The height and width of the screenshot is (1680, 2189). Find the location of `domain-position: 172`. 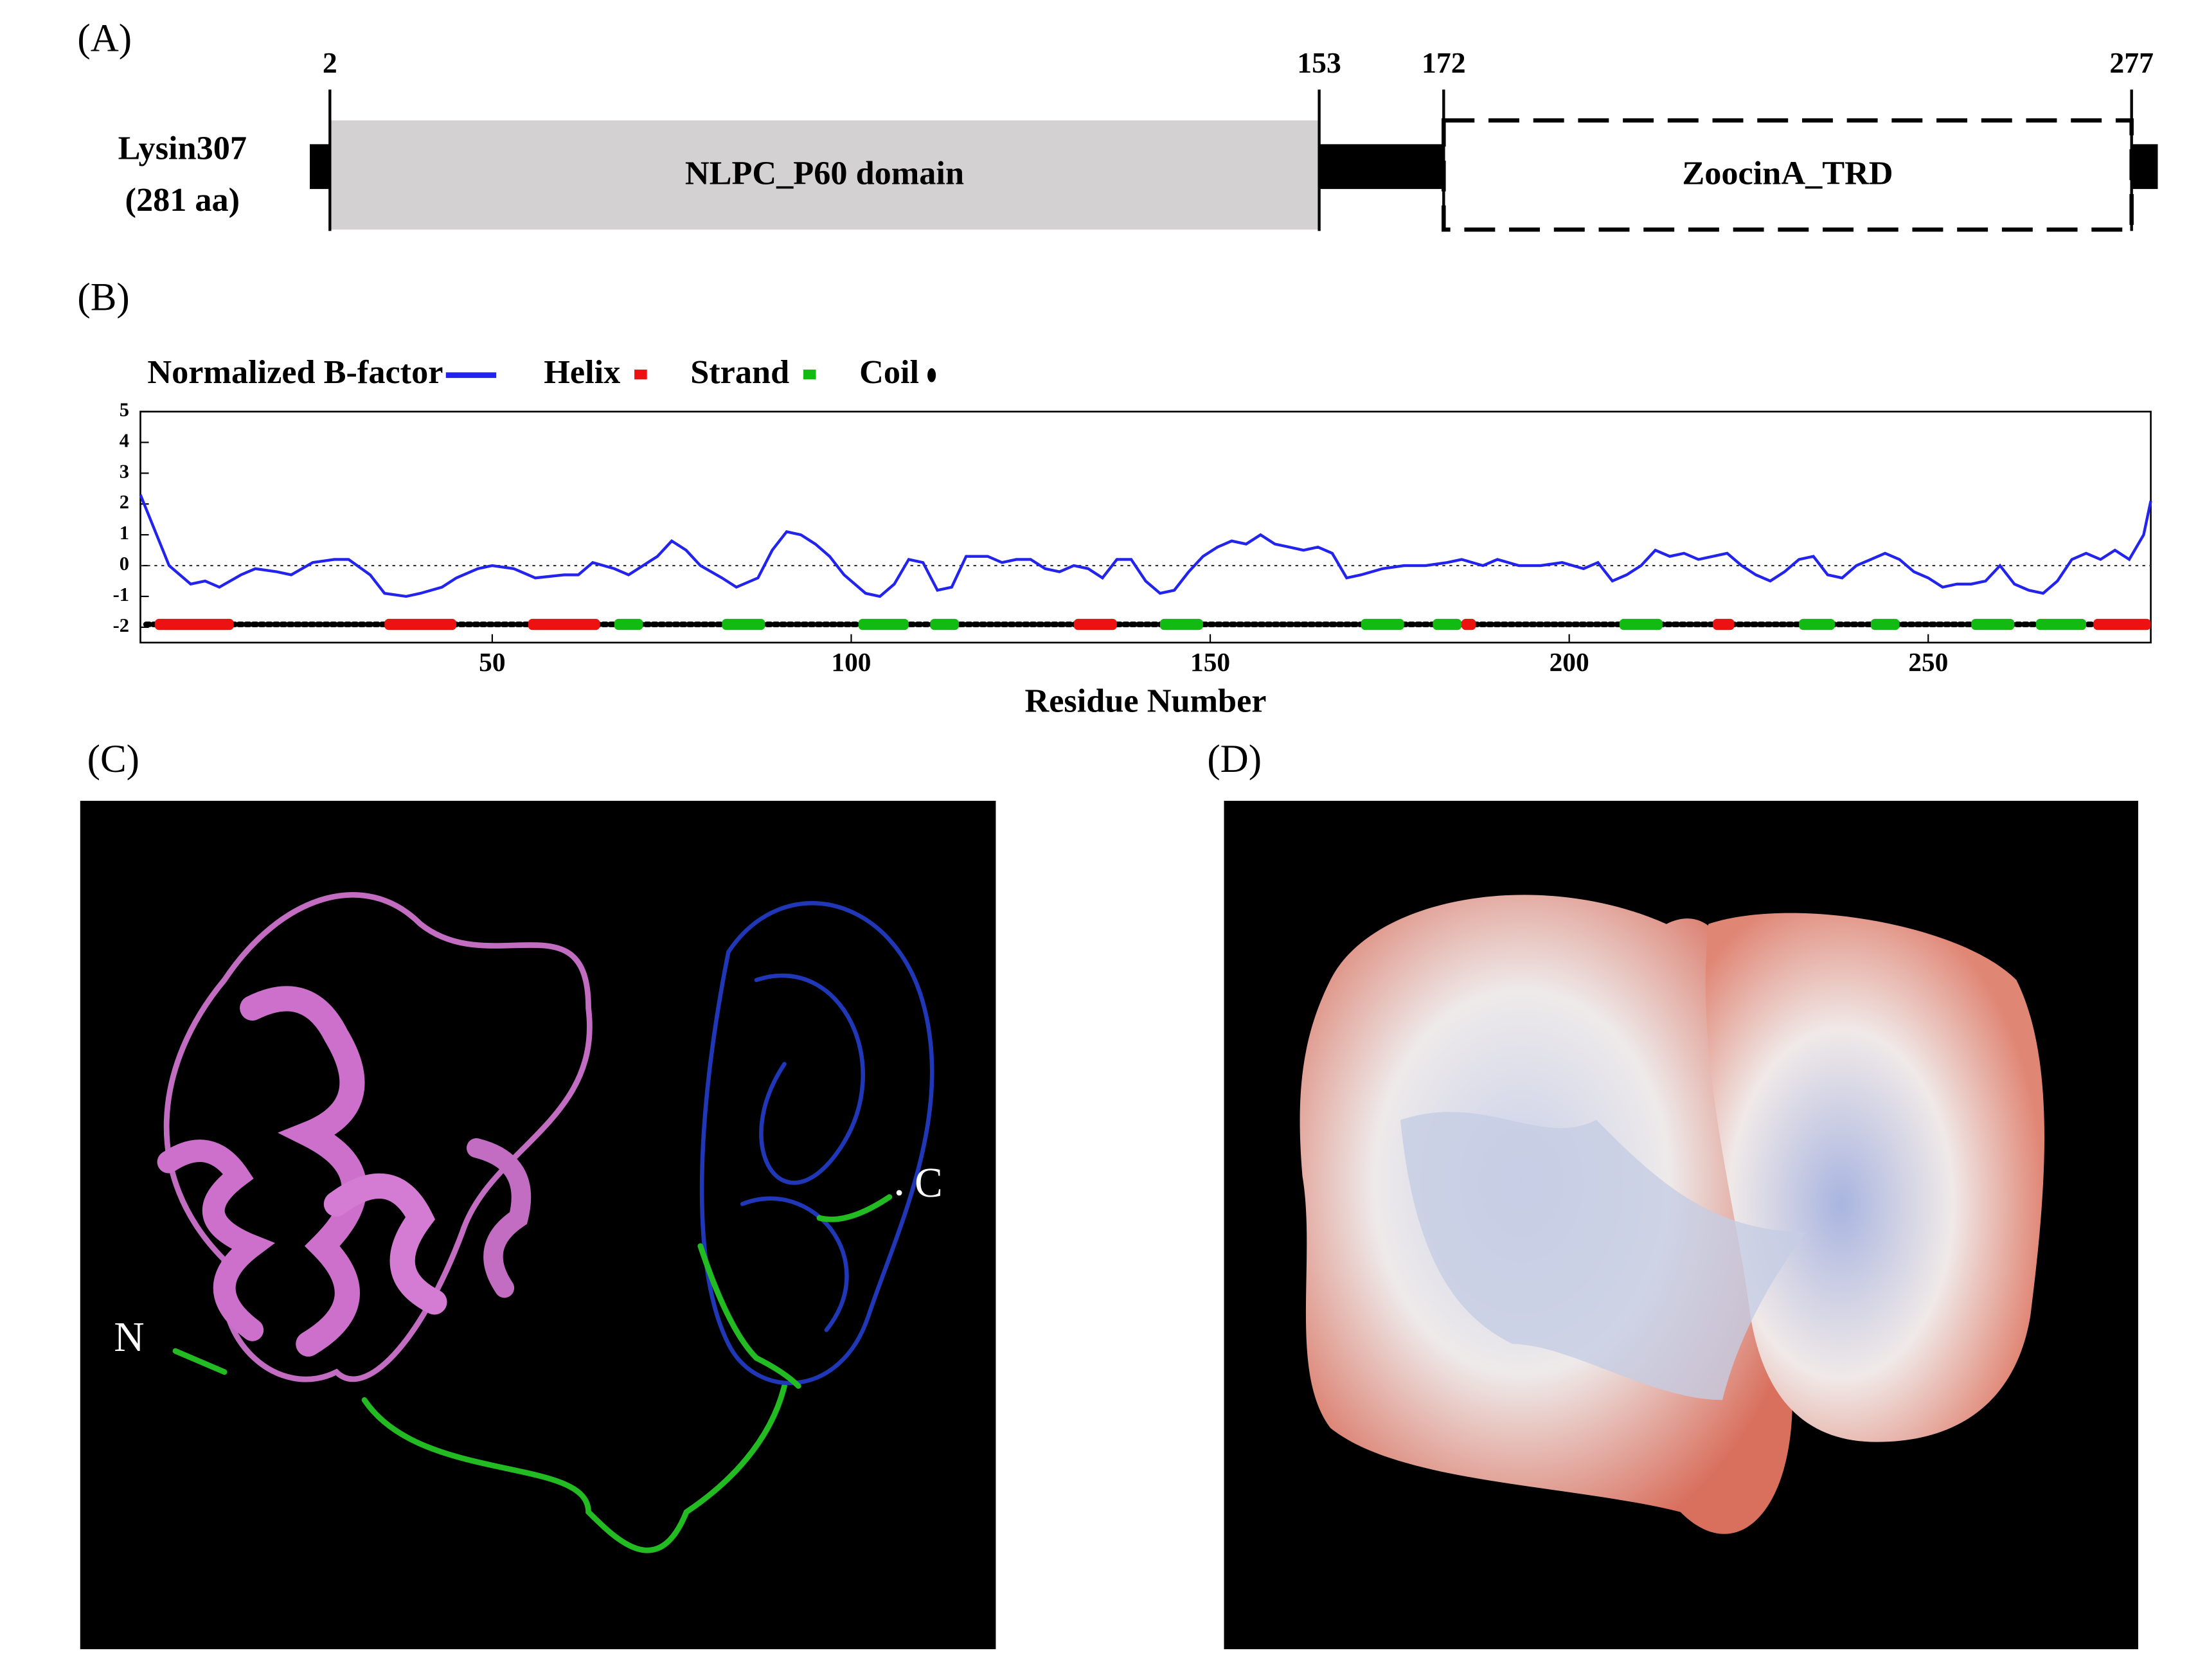

domain-position: 172 is located at coordinates (1444, 62).